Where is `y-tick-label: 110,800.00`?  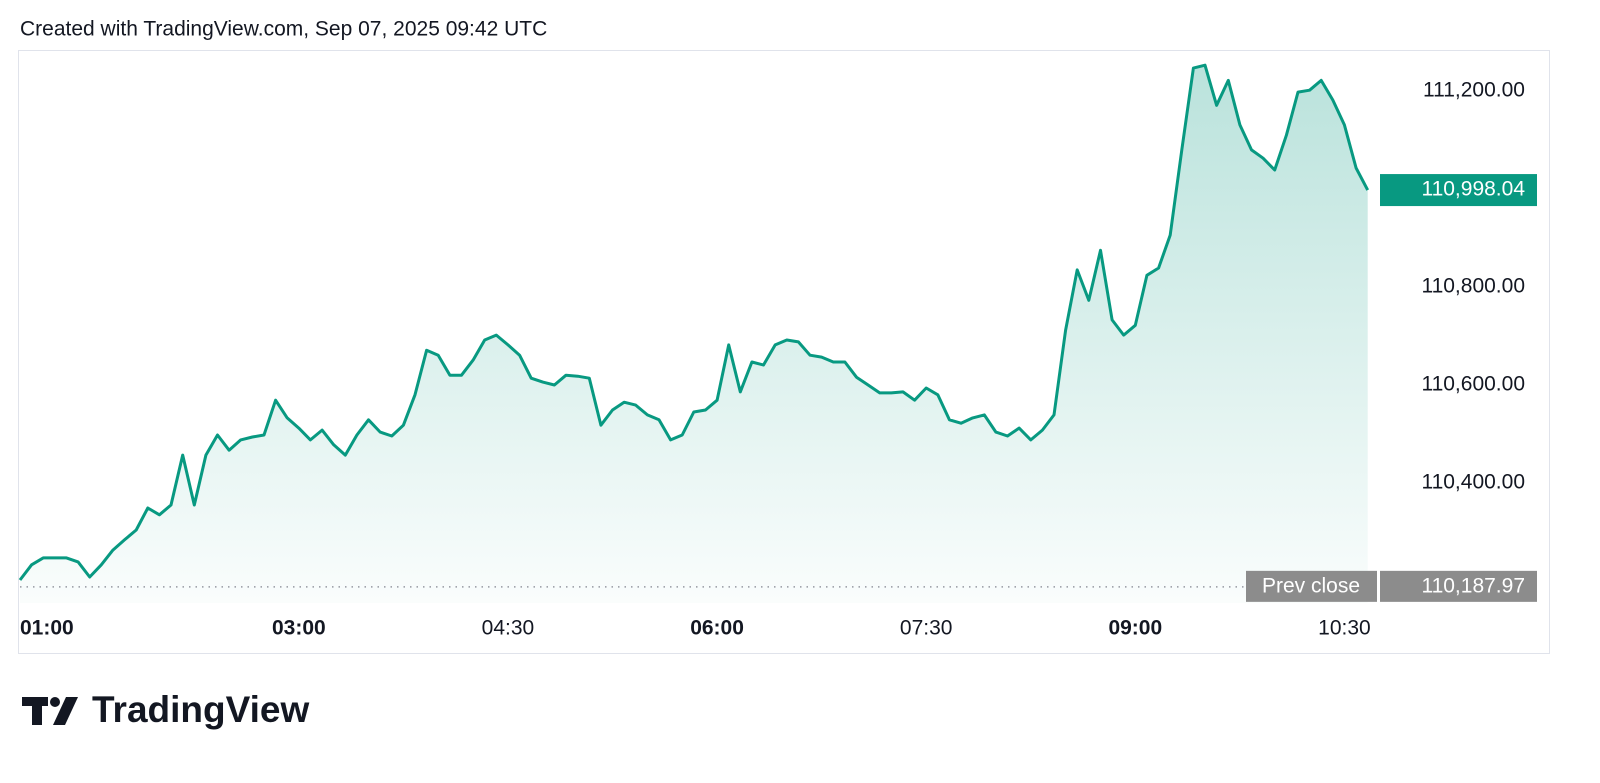 y-tick-label: 110,800.00 is located at coordinates (1473, 286).